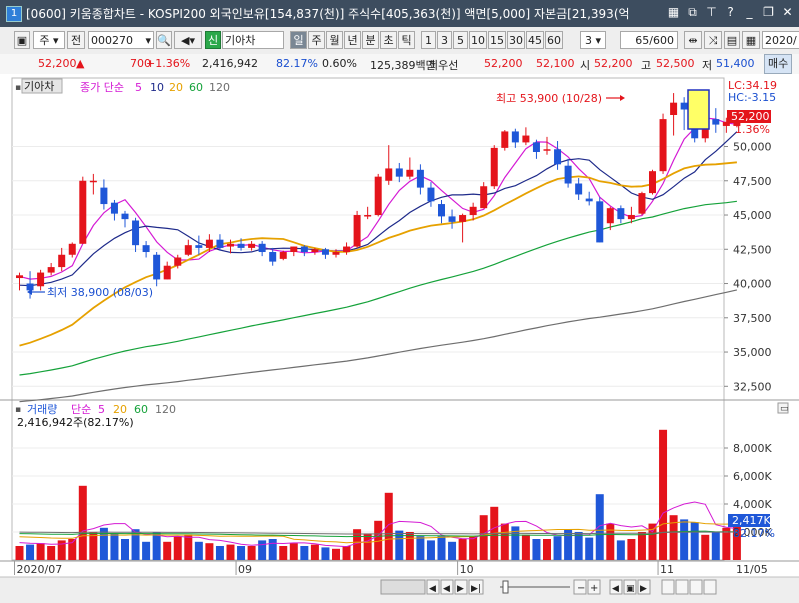  Describe the element at coordinates (516, 40) in the screenshot. I see `minute-button-5: 30` at that location.